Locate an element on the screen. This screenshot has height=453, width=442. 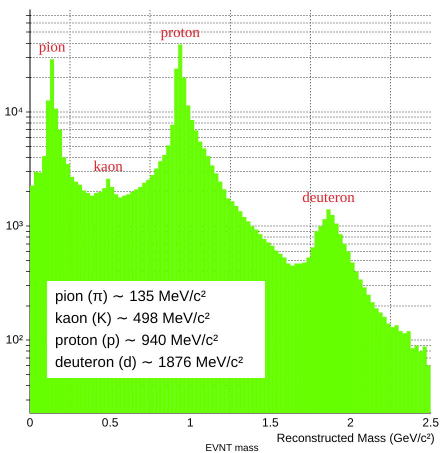
text: EVNT mass is located at coordinates (232, 448).